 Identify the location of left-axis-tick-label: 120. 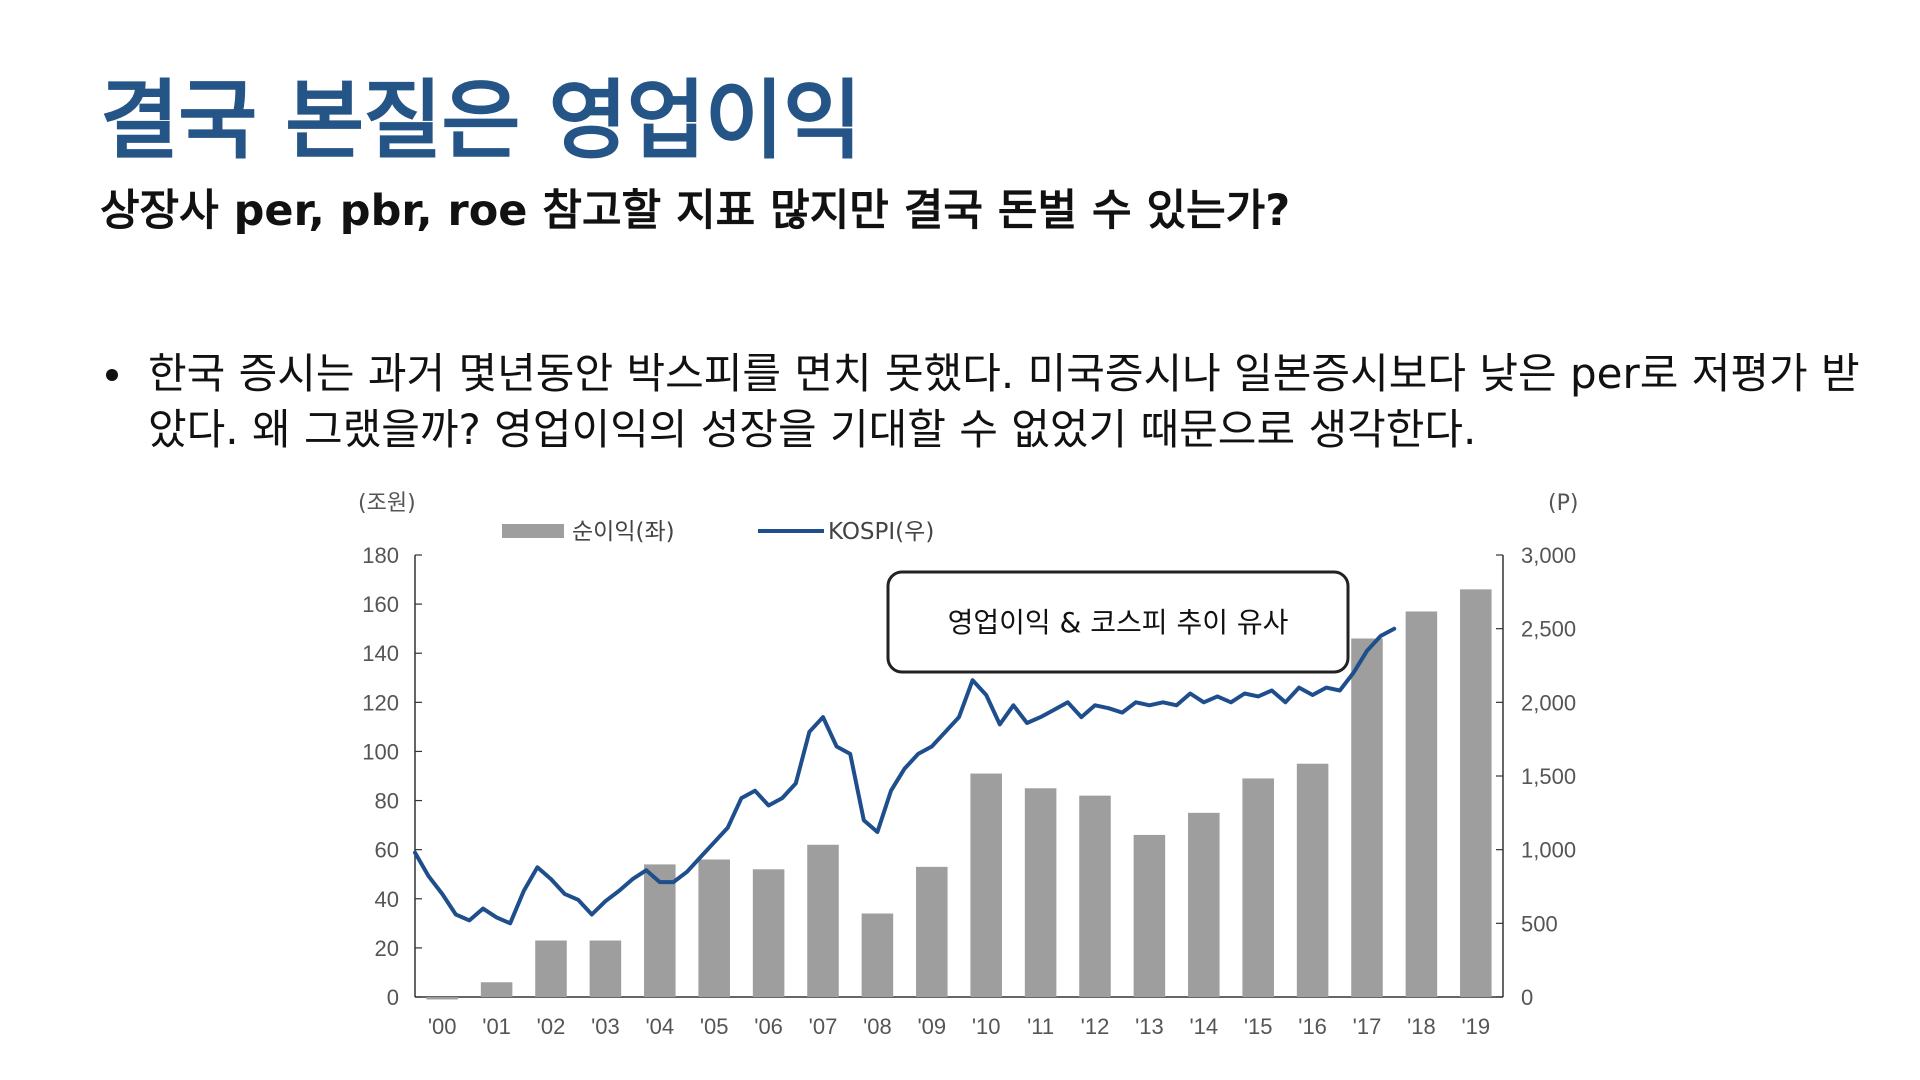
(380, 702).